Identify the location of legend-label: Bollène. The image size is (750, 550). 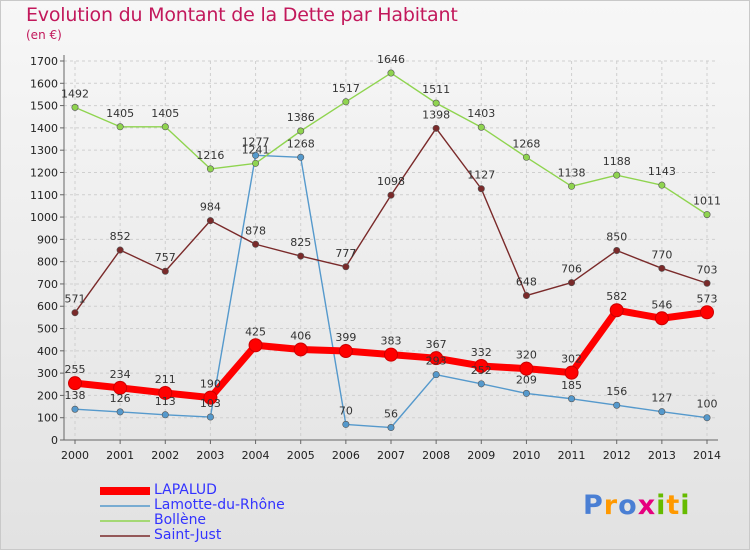
(180, 520).